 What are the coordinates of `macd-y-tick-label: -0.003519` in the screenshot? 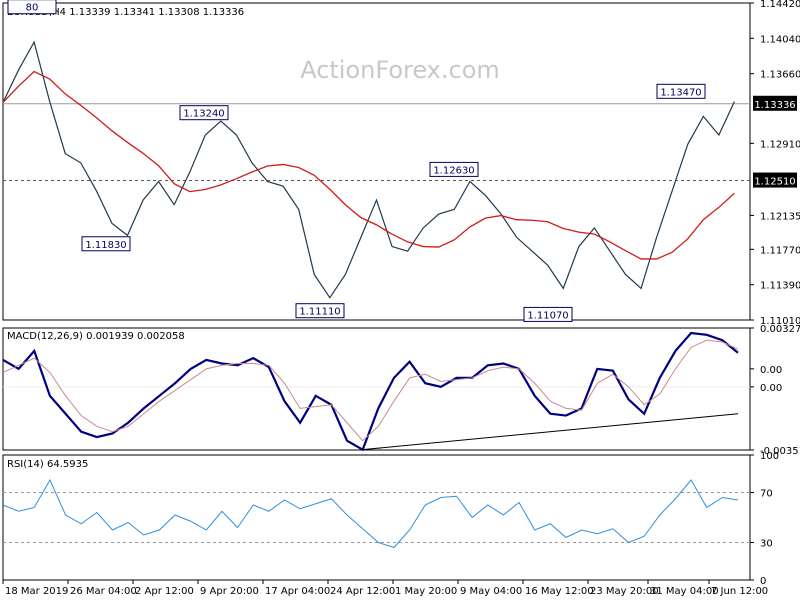 It's located at (780, 451).